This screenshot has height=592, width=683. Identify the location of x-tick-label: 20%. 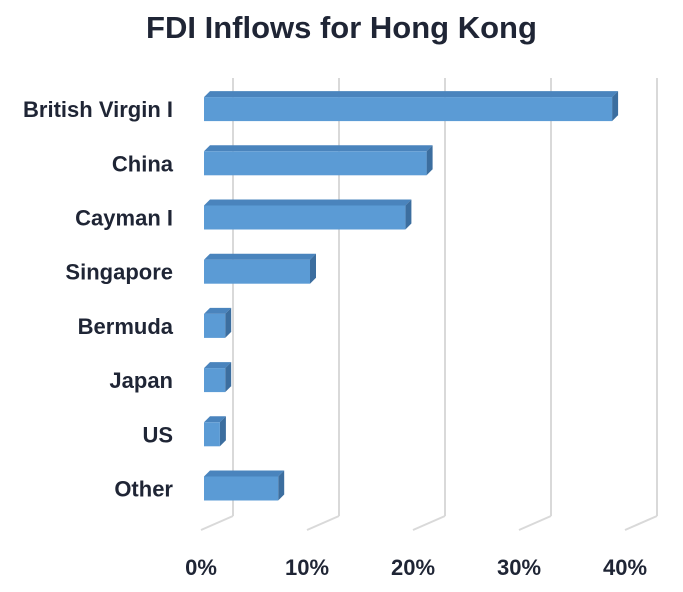
(413, 567).